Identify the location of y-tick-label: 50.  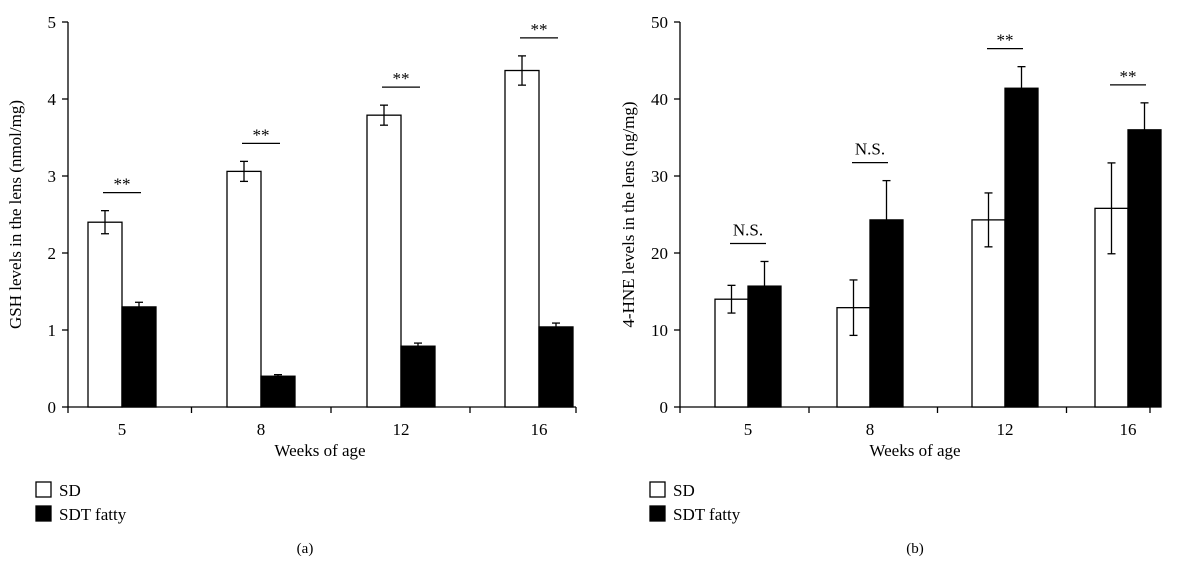
(659, 22).